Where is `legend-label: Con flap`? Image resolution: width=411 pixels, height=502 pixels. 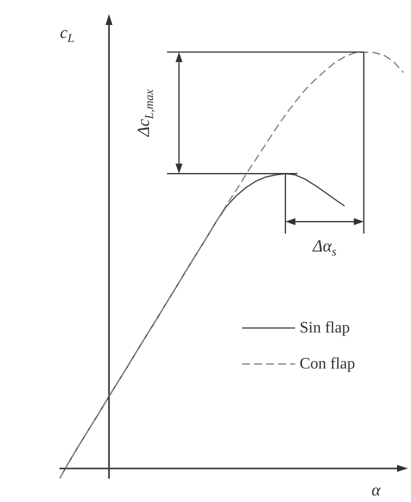
legend-label: Con flap is located at coordinates (328, 364).